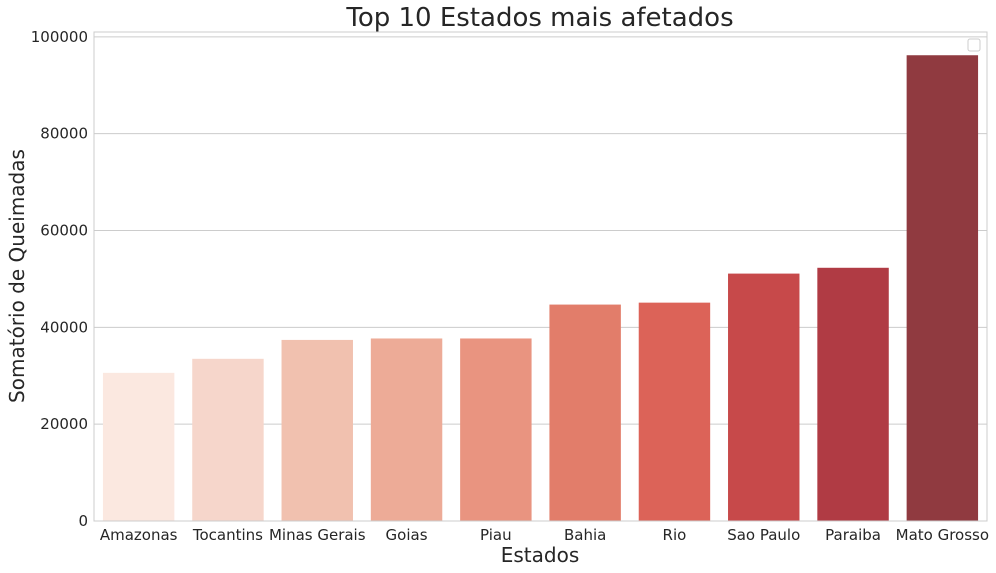 This screenshot has height=573, width=996. What do you see at coordinates (763, 535) in the screenshot?
I see `x-tick-label: Sao Paulo` at bounding box center [763, 535].